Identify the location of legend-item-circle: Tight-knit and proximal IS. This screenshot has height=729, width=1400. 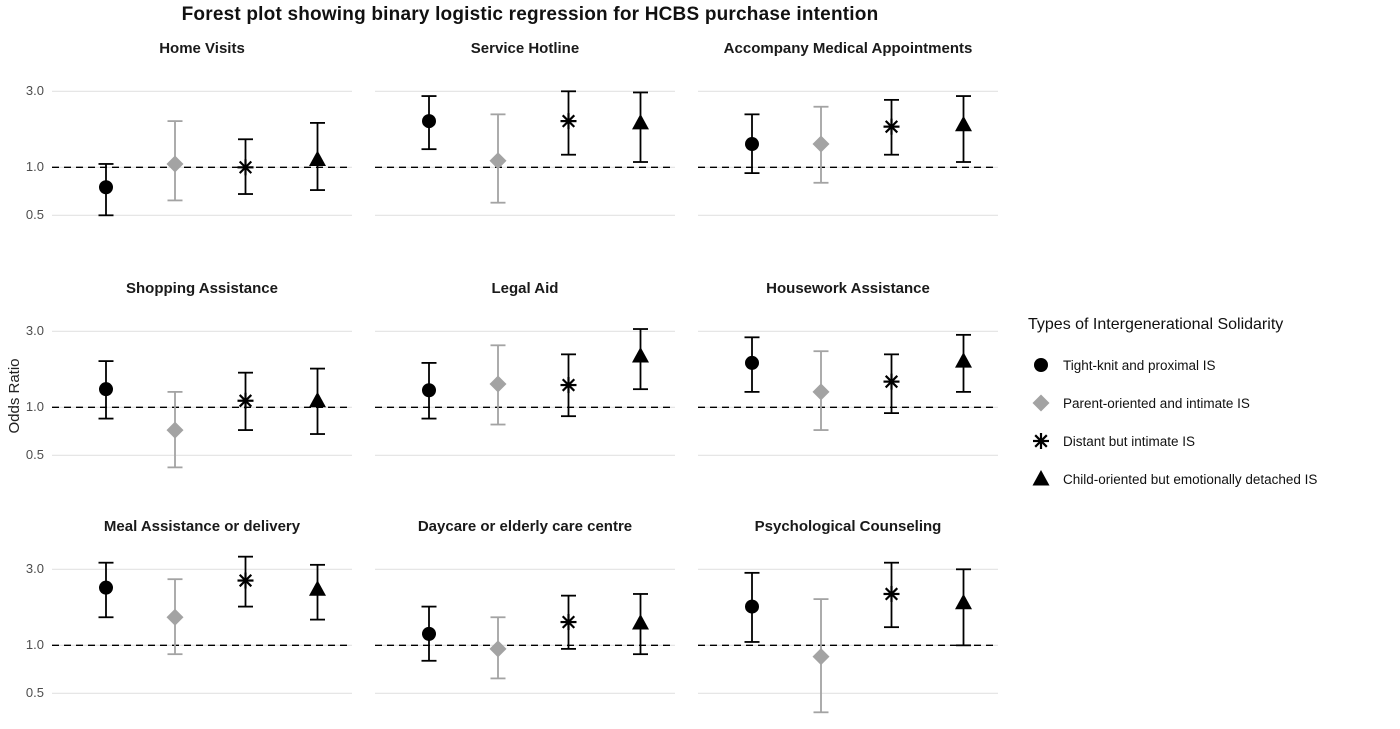
(1214, 365).